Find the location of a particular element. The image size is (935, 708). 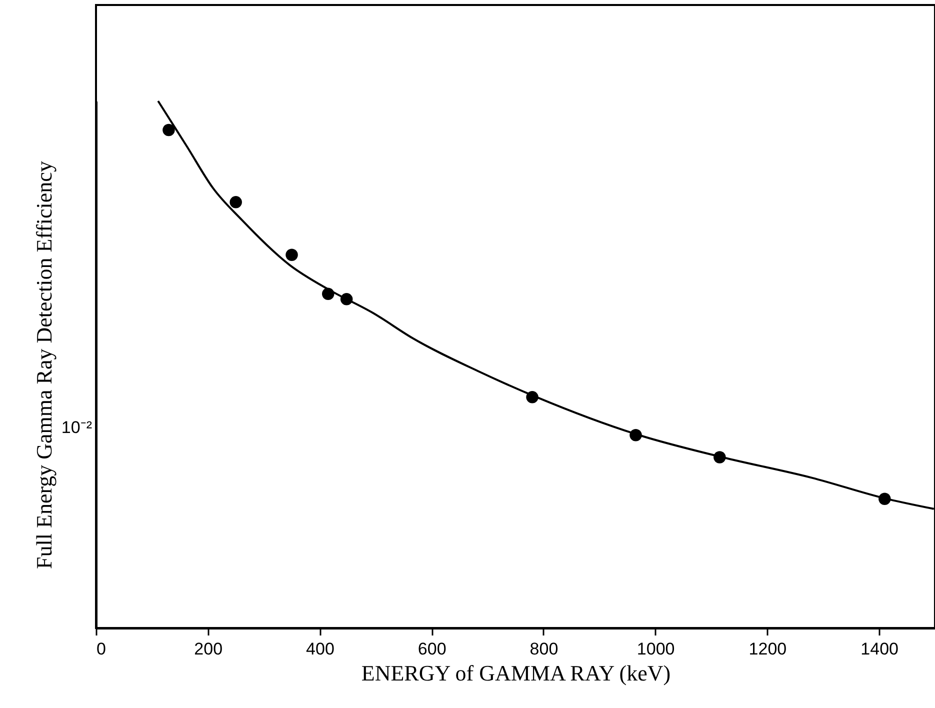

x-tick-label: 1400 is located at coordinates (879, 649).